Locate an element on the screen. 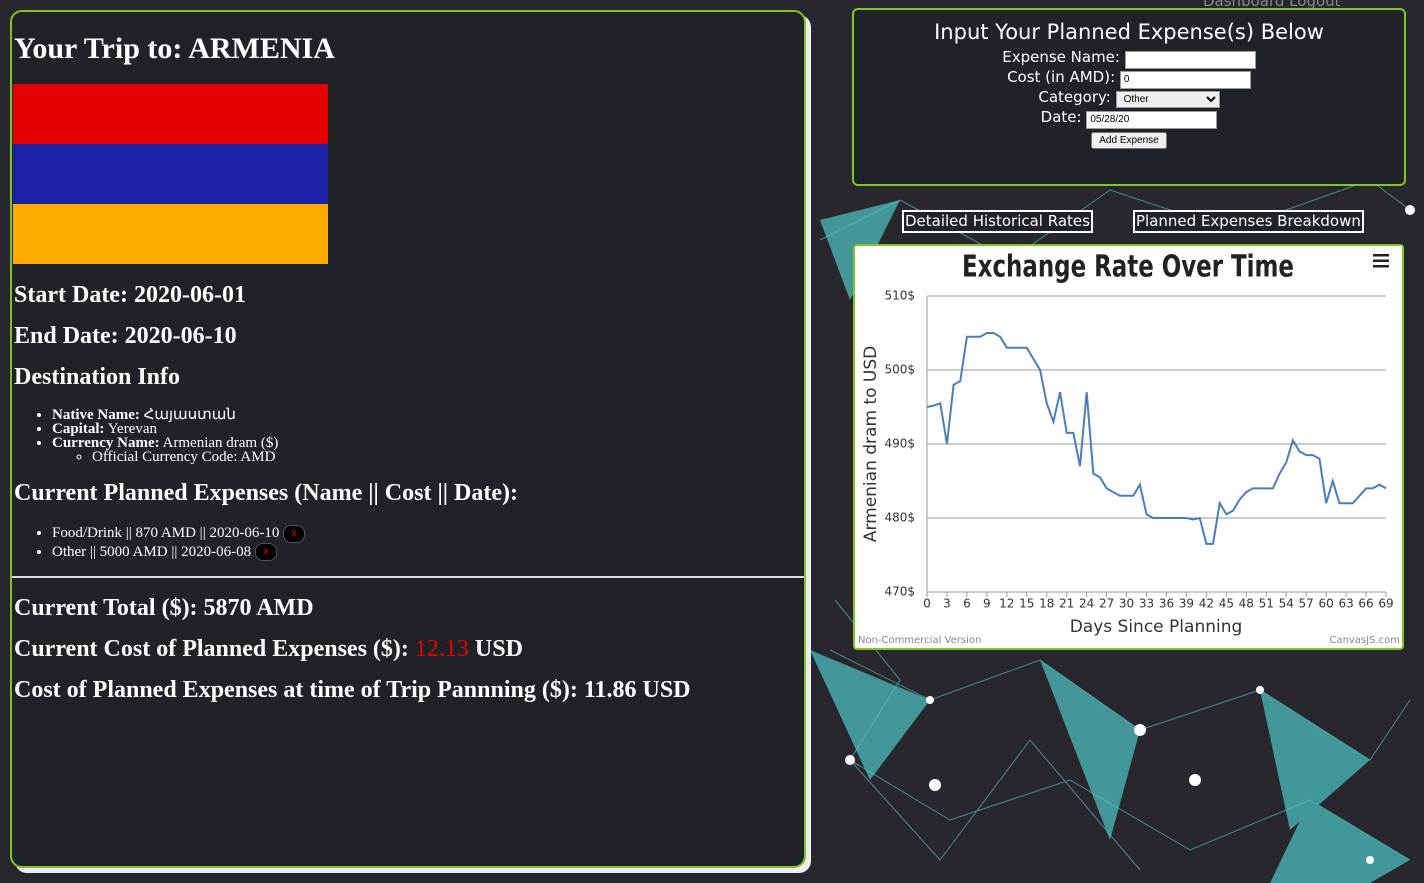 The width and height of the screenshot is (1424, 883). x-tick-label: 12 is located at coordinates (1006, 604).